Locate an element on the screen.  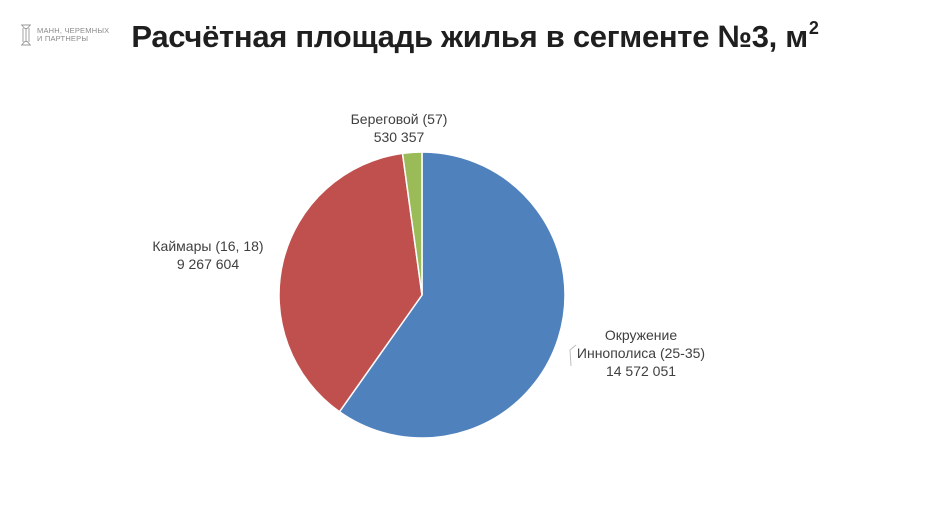
slice-label: Береговой (57) 530 357 is located at coordinates (399, 128).